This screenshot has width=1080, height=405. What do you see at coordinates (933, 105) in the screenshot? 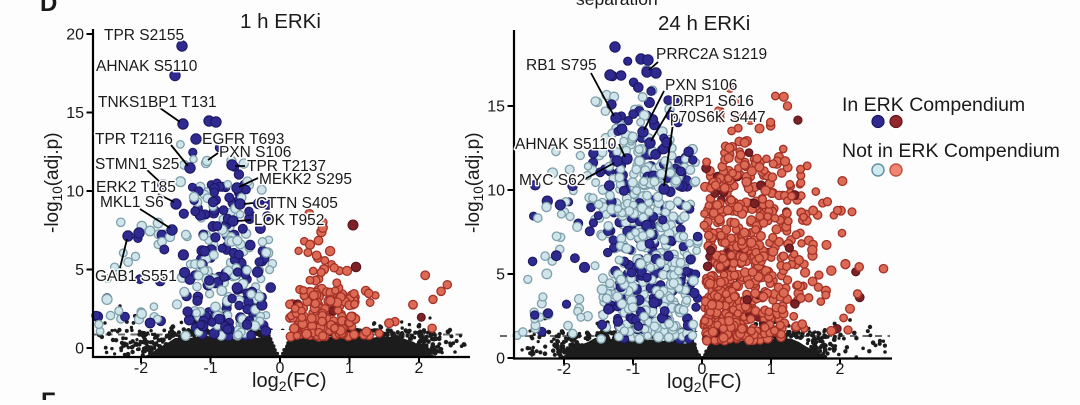
I see `svg-text: In ERK Compendium` at bounding box center [933, 105].